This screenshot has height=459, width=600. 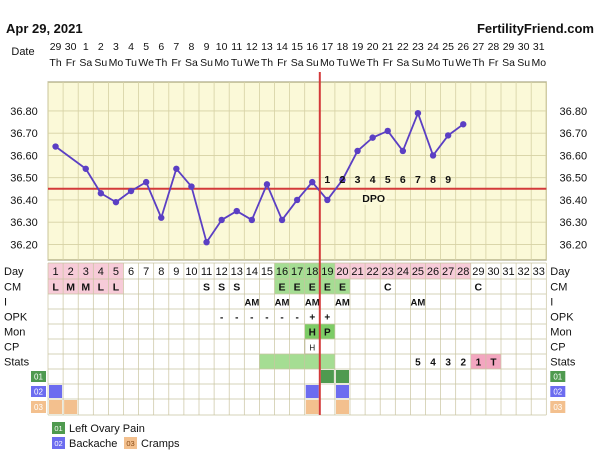 I want to click on cycle-day-label: 10, so click(x=191, y=272).